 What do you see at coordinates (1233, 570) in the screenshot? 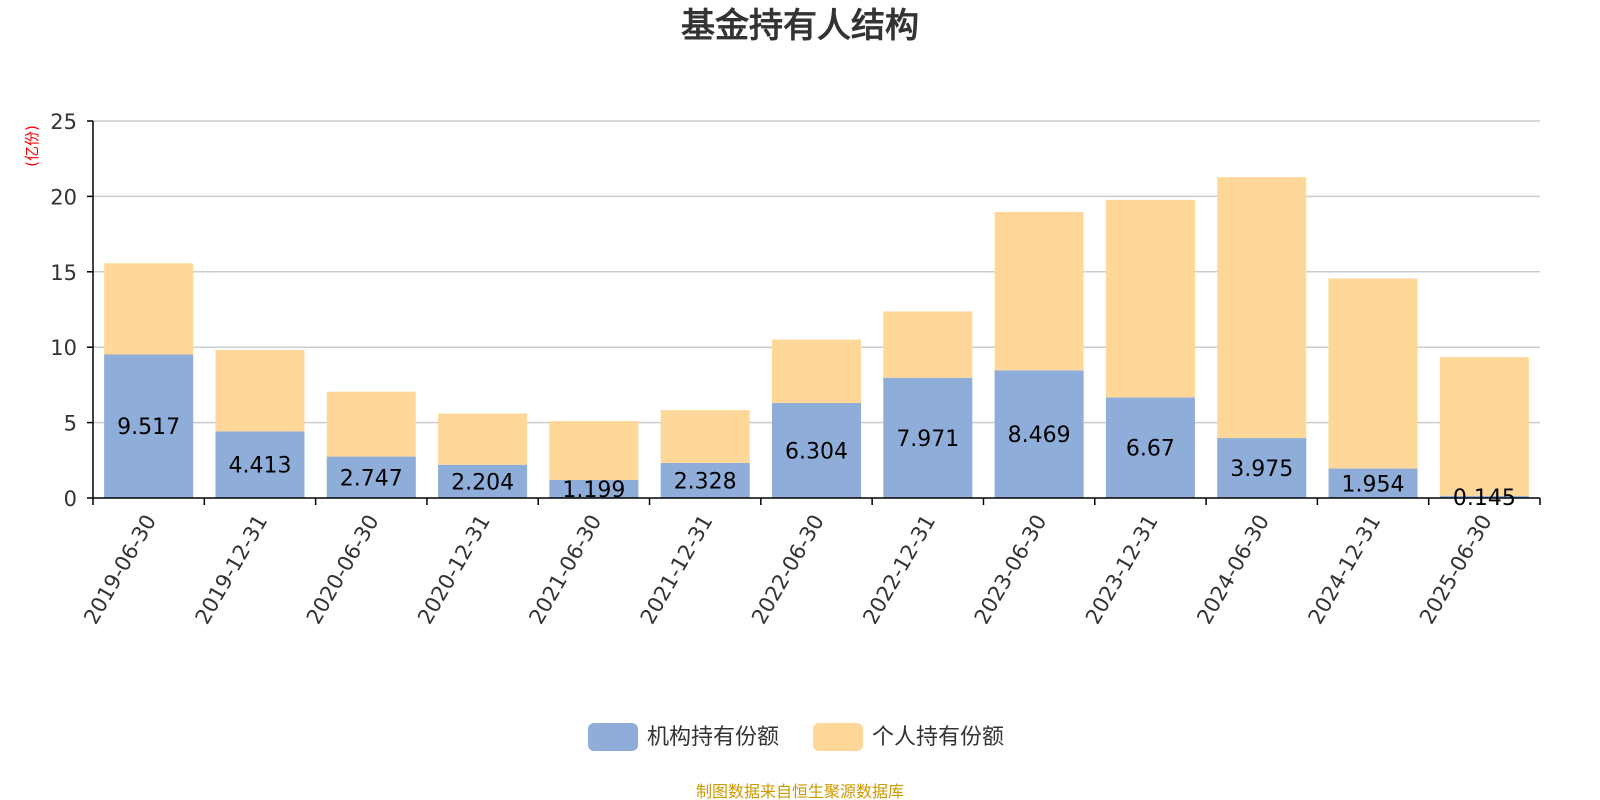
I see `x-tick-label: 2024-06-30` at bounding box center [1233, 570].